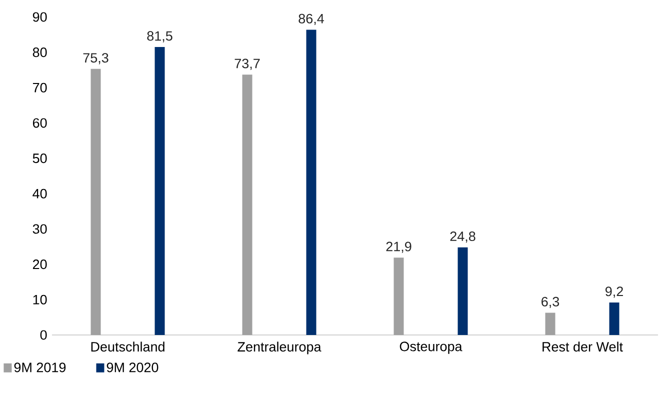 The height and width of the screenshot is (403, 661). Describe the element at coordinates (614, 292) in the screenshot. I see `data-label: 9,2` at that location.